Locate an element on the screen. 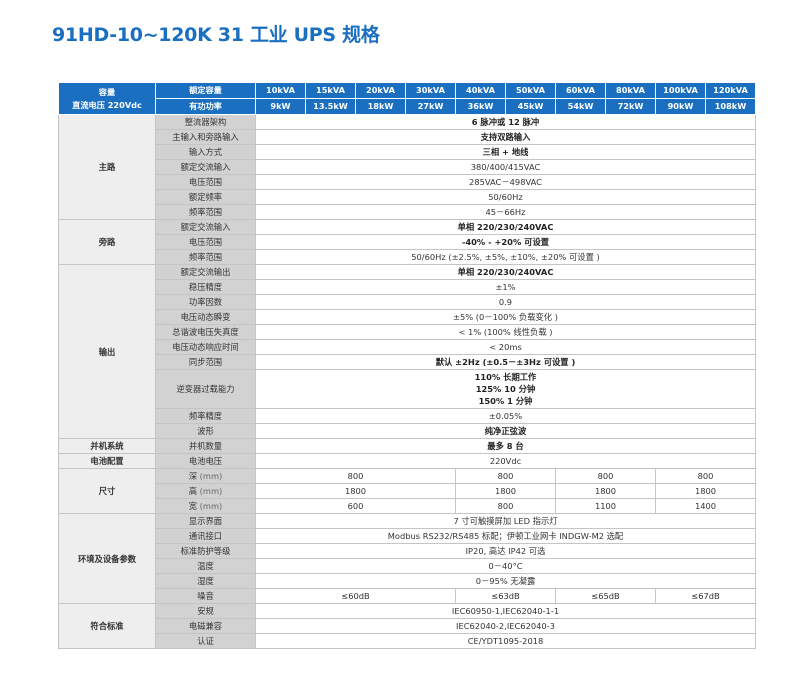 The image size is (790, 682). battery-category: 电池配置 is located at coordinates (107, 461).